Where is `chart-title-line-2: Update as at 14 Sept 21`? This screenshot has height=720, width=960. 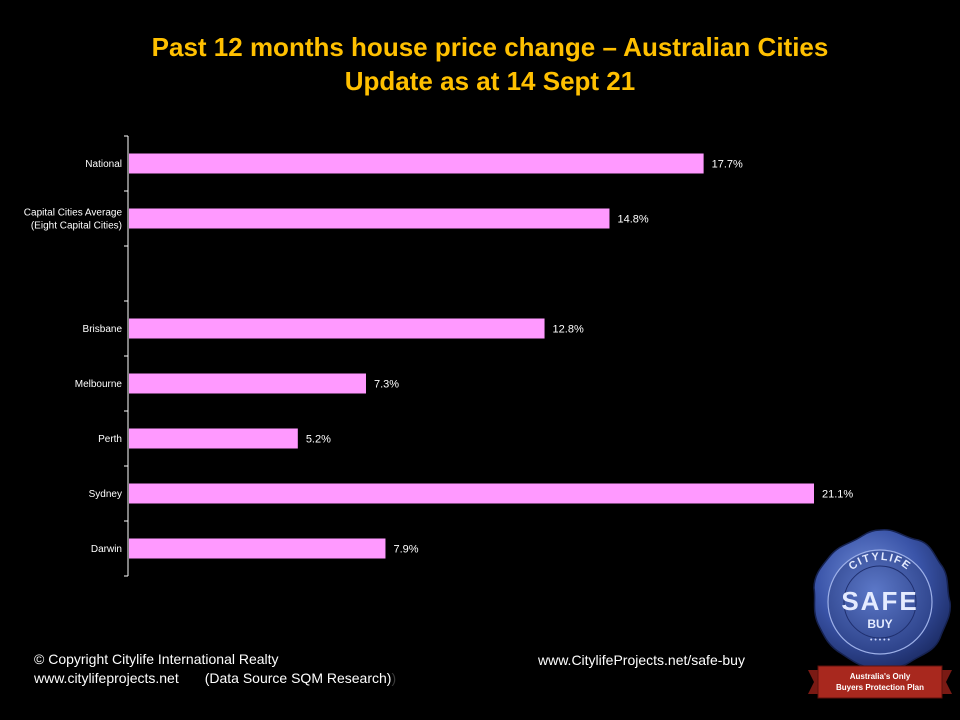
chart-title-line-2: Update as at 14 Sept 21 is located at coordinates (490, 81).